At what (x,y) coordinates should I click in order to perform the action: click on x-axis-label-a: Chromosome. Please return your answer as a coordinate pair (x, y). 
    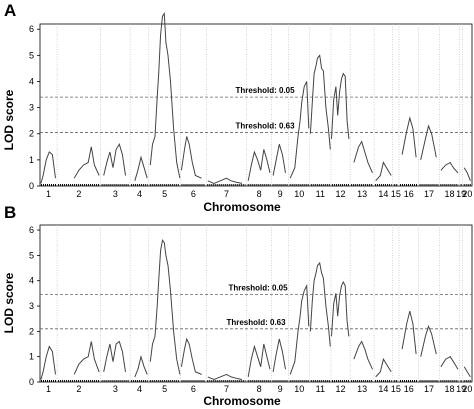
    Looking at the image, I should click on (242, 207).